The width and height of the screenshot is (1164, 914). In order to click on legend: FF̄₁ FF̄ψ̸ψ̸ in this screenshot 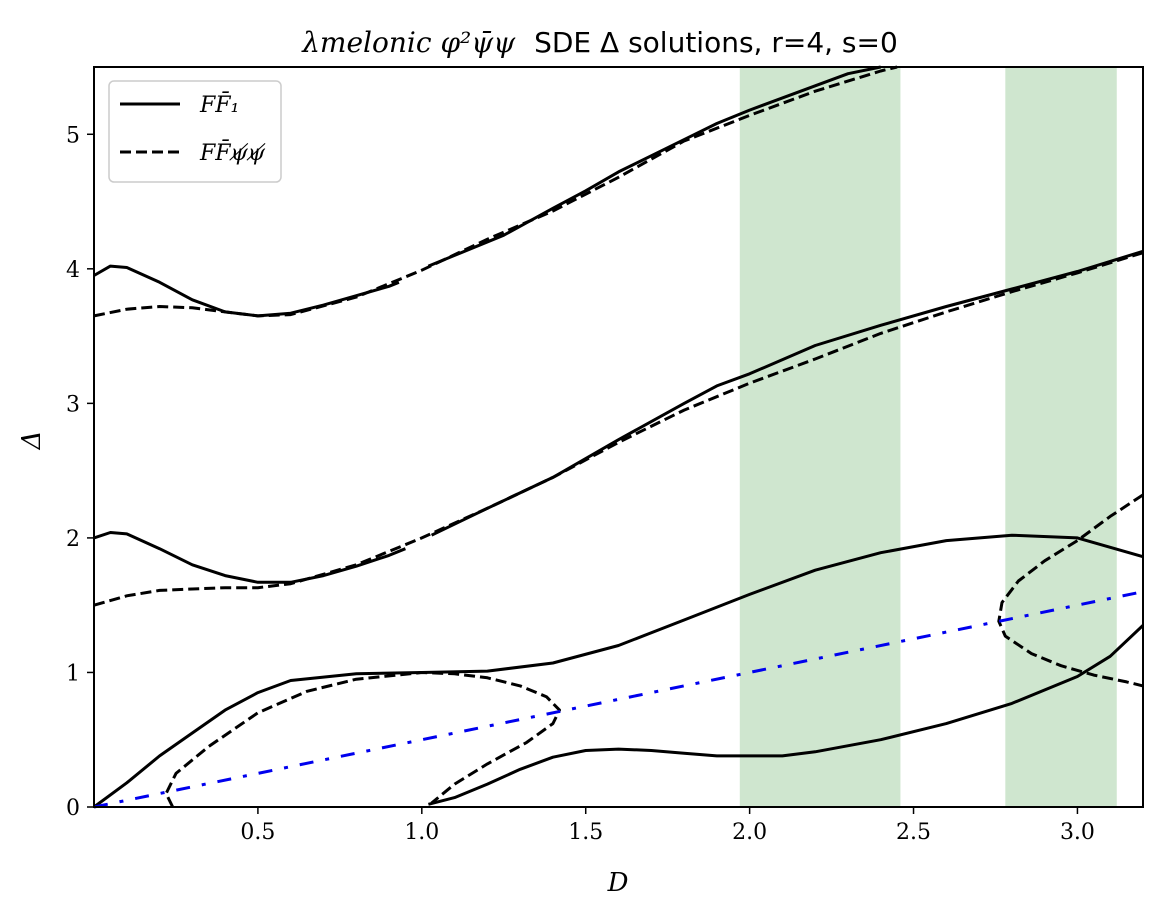, I will do `click(195, 131)`.